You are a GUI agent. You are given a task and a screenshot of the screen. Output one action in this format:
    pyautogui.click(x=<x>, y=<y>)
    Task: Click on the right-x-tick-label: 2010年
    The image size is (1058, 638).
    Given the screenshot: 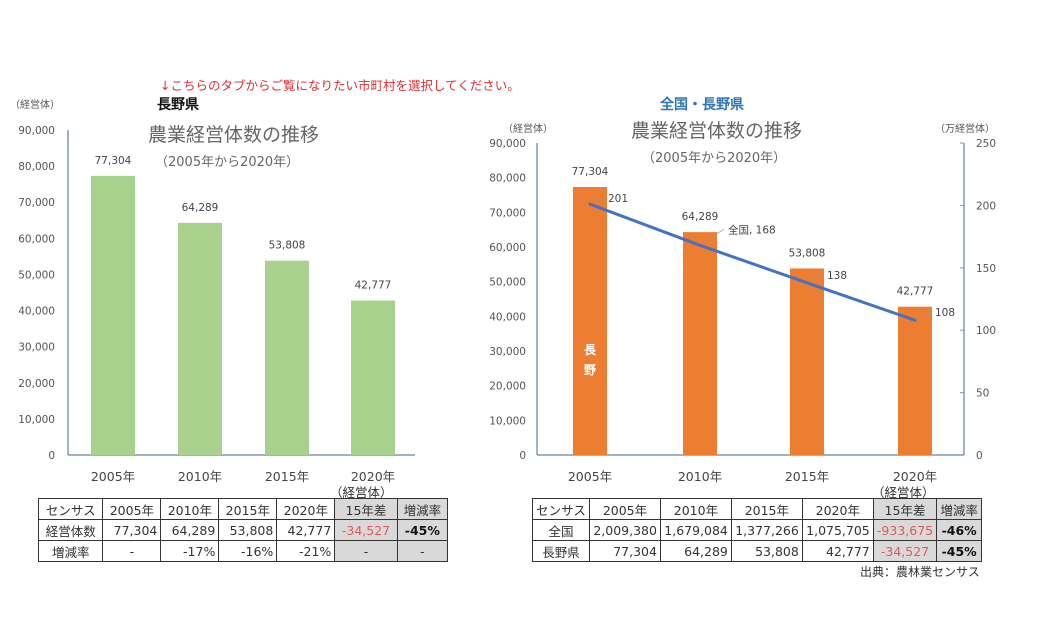 What is the action you would take?
    pyautogui.click(x=700, y=476)
    